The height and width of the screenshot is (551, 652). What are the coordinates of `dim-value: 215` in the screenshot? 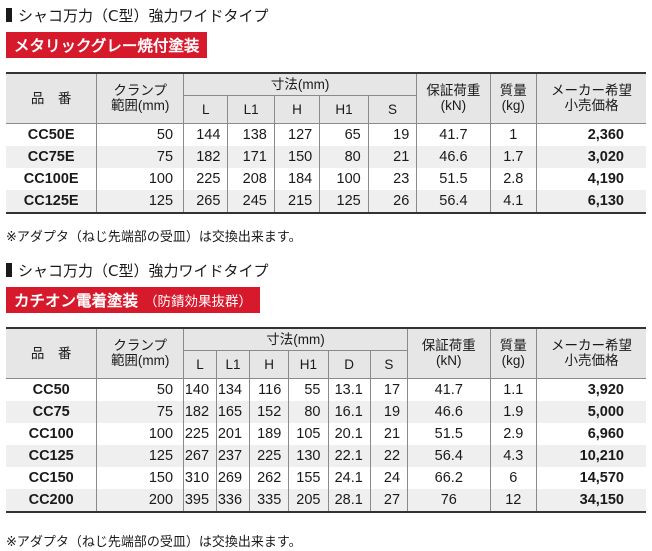 It's located at (296, 201).